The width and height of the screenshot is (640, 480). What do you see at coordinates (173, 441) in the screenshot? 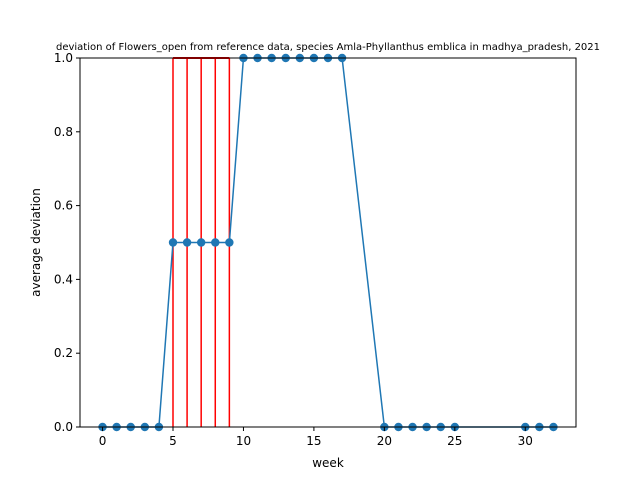
I see `x-tick-label: 5` at bounding box center [173, 441].